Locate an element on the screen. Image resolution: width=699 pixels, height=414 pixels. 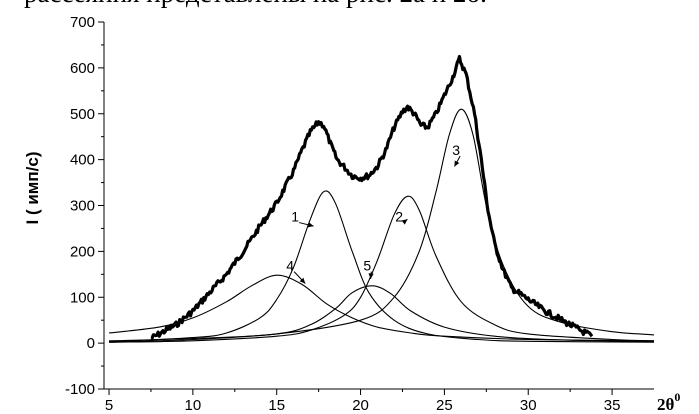
x-axis-title: 2θ0 is located at coordinates (668, 402).